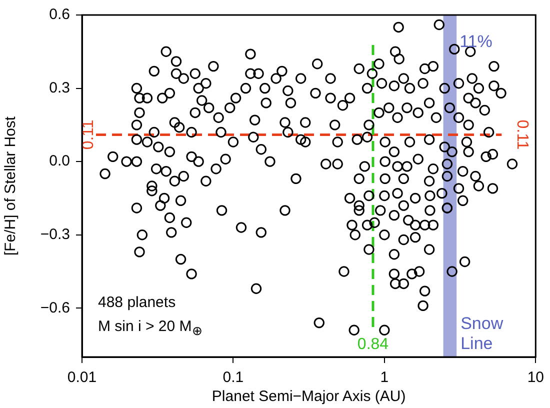  I want to click on x-tick-label: 10, so click(535, 377).